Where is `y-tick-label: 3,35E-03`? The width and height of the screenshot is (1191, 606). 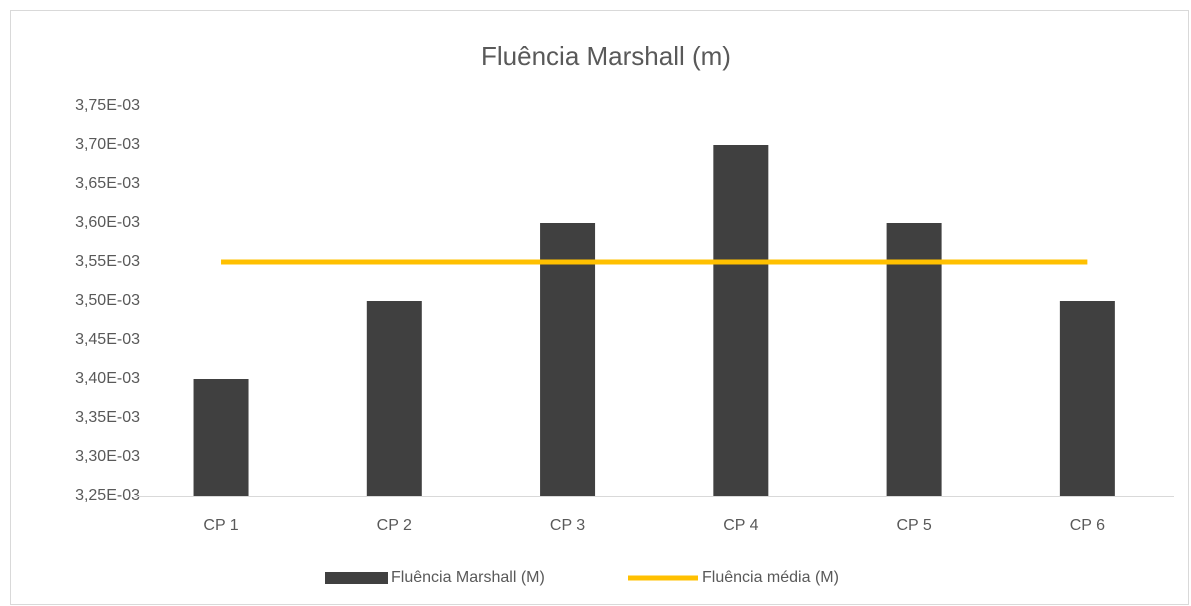
y-tick-label: 3,35E-03 is located at coordinates (107, 417).